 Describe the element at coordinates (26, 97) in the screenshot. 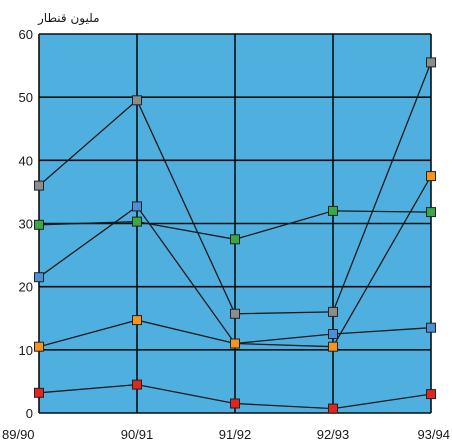

I see `y-tick-label-50: 50` at that location.